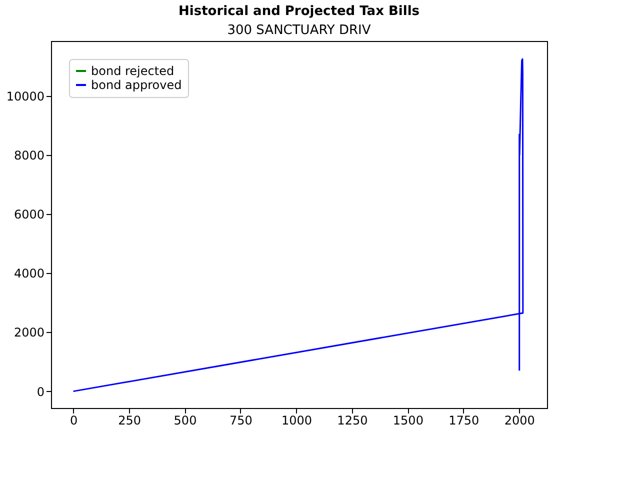 This screenshot has width=640, height=480. I want to click on y-tick-label: 4000, so click(29, 273).